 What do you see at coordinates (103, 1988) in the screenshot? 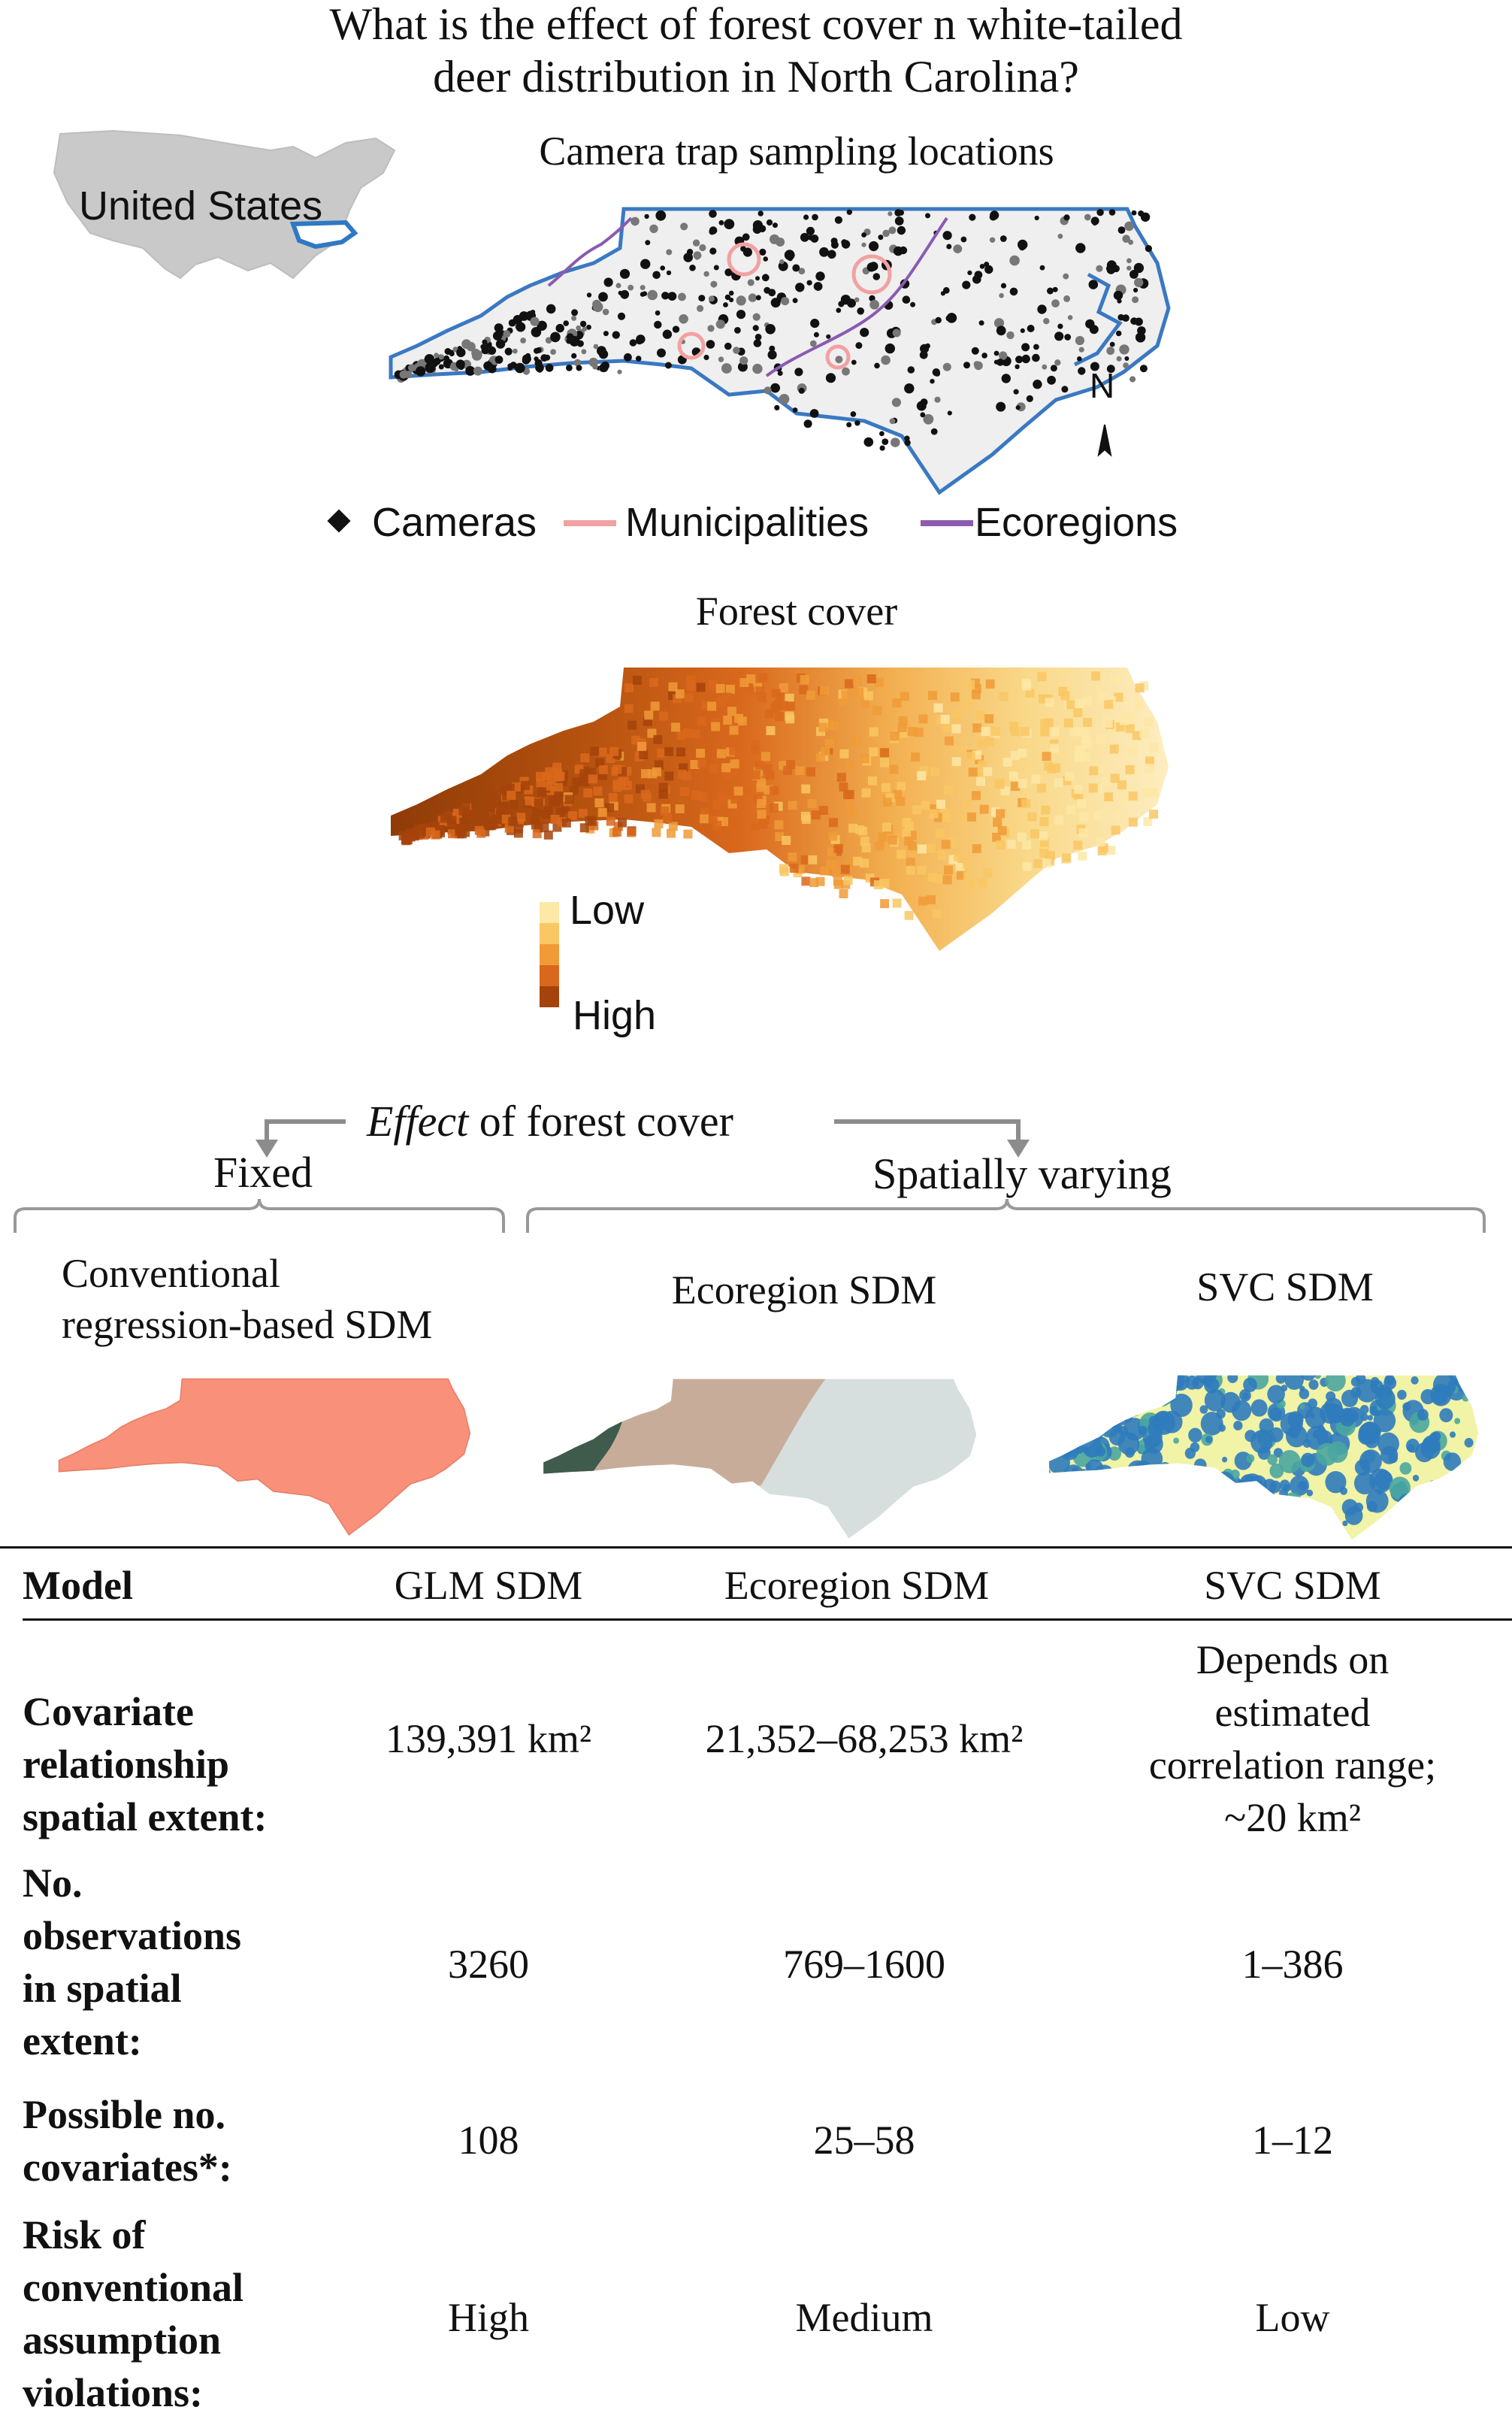
I see `row-label-line: in spatial` at bounding box center [103, 1988].